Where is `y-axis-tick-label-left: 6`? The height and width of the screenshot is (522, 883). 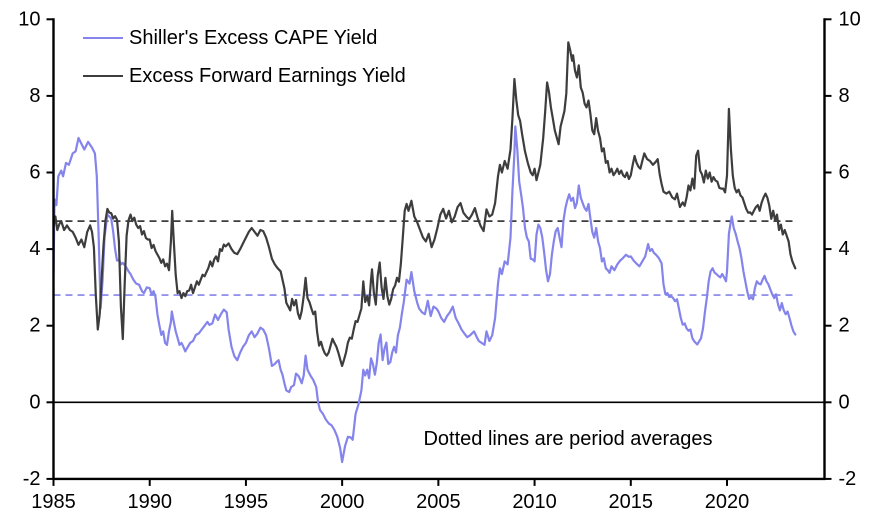 y-axis-tick-label-left: 6 is located at coordinates (34, 173).